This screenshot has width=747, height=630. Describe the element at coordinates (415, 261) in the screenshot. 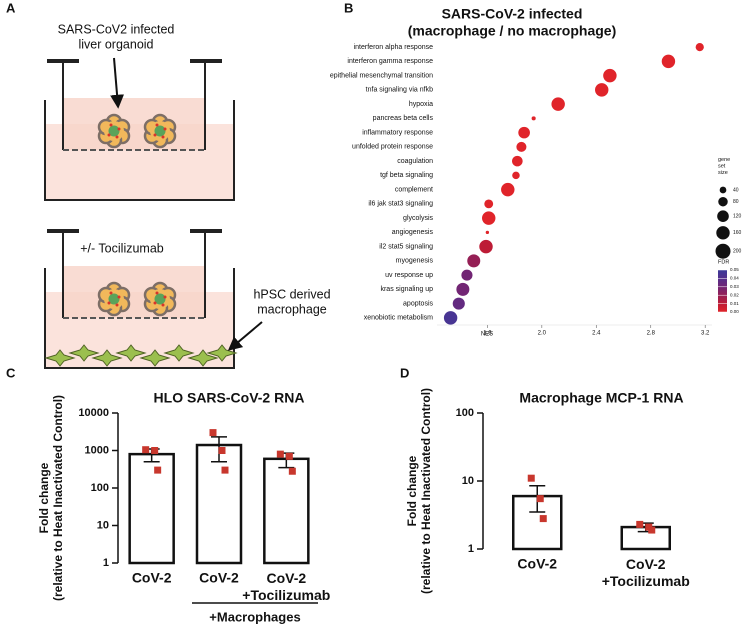

I see `category-label: myogenesis` at that location.